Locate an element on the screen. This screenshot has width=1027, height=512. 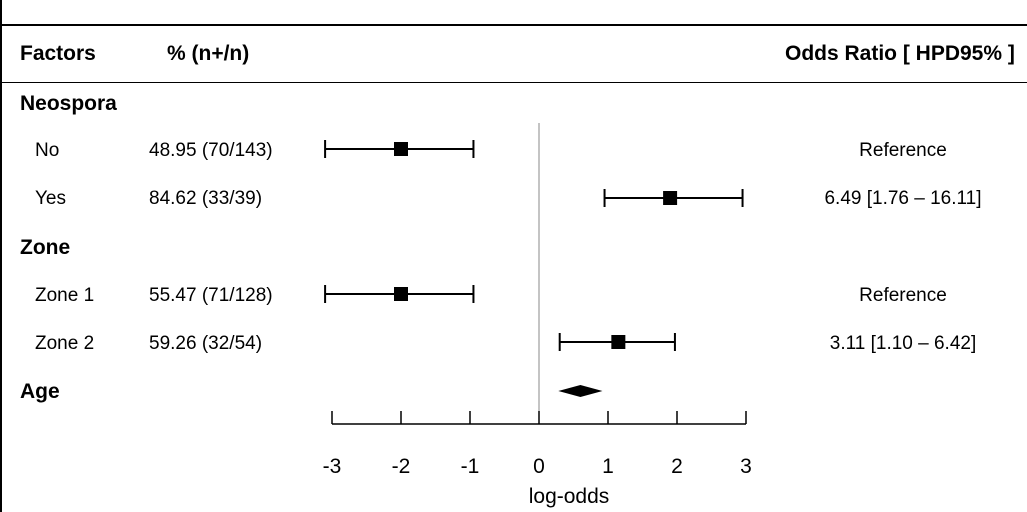
row-label-no: No is located at coordinates (47, 150).